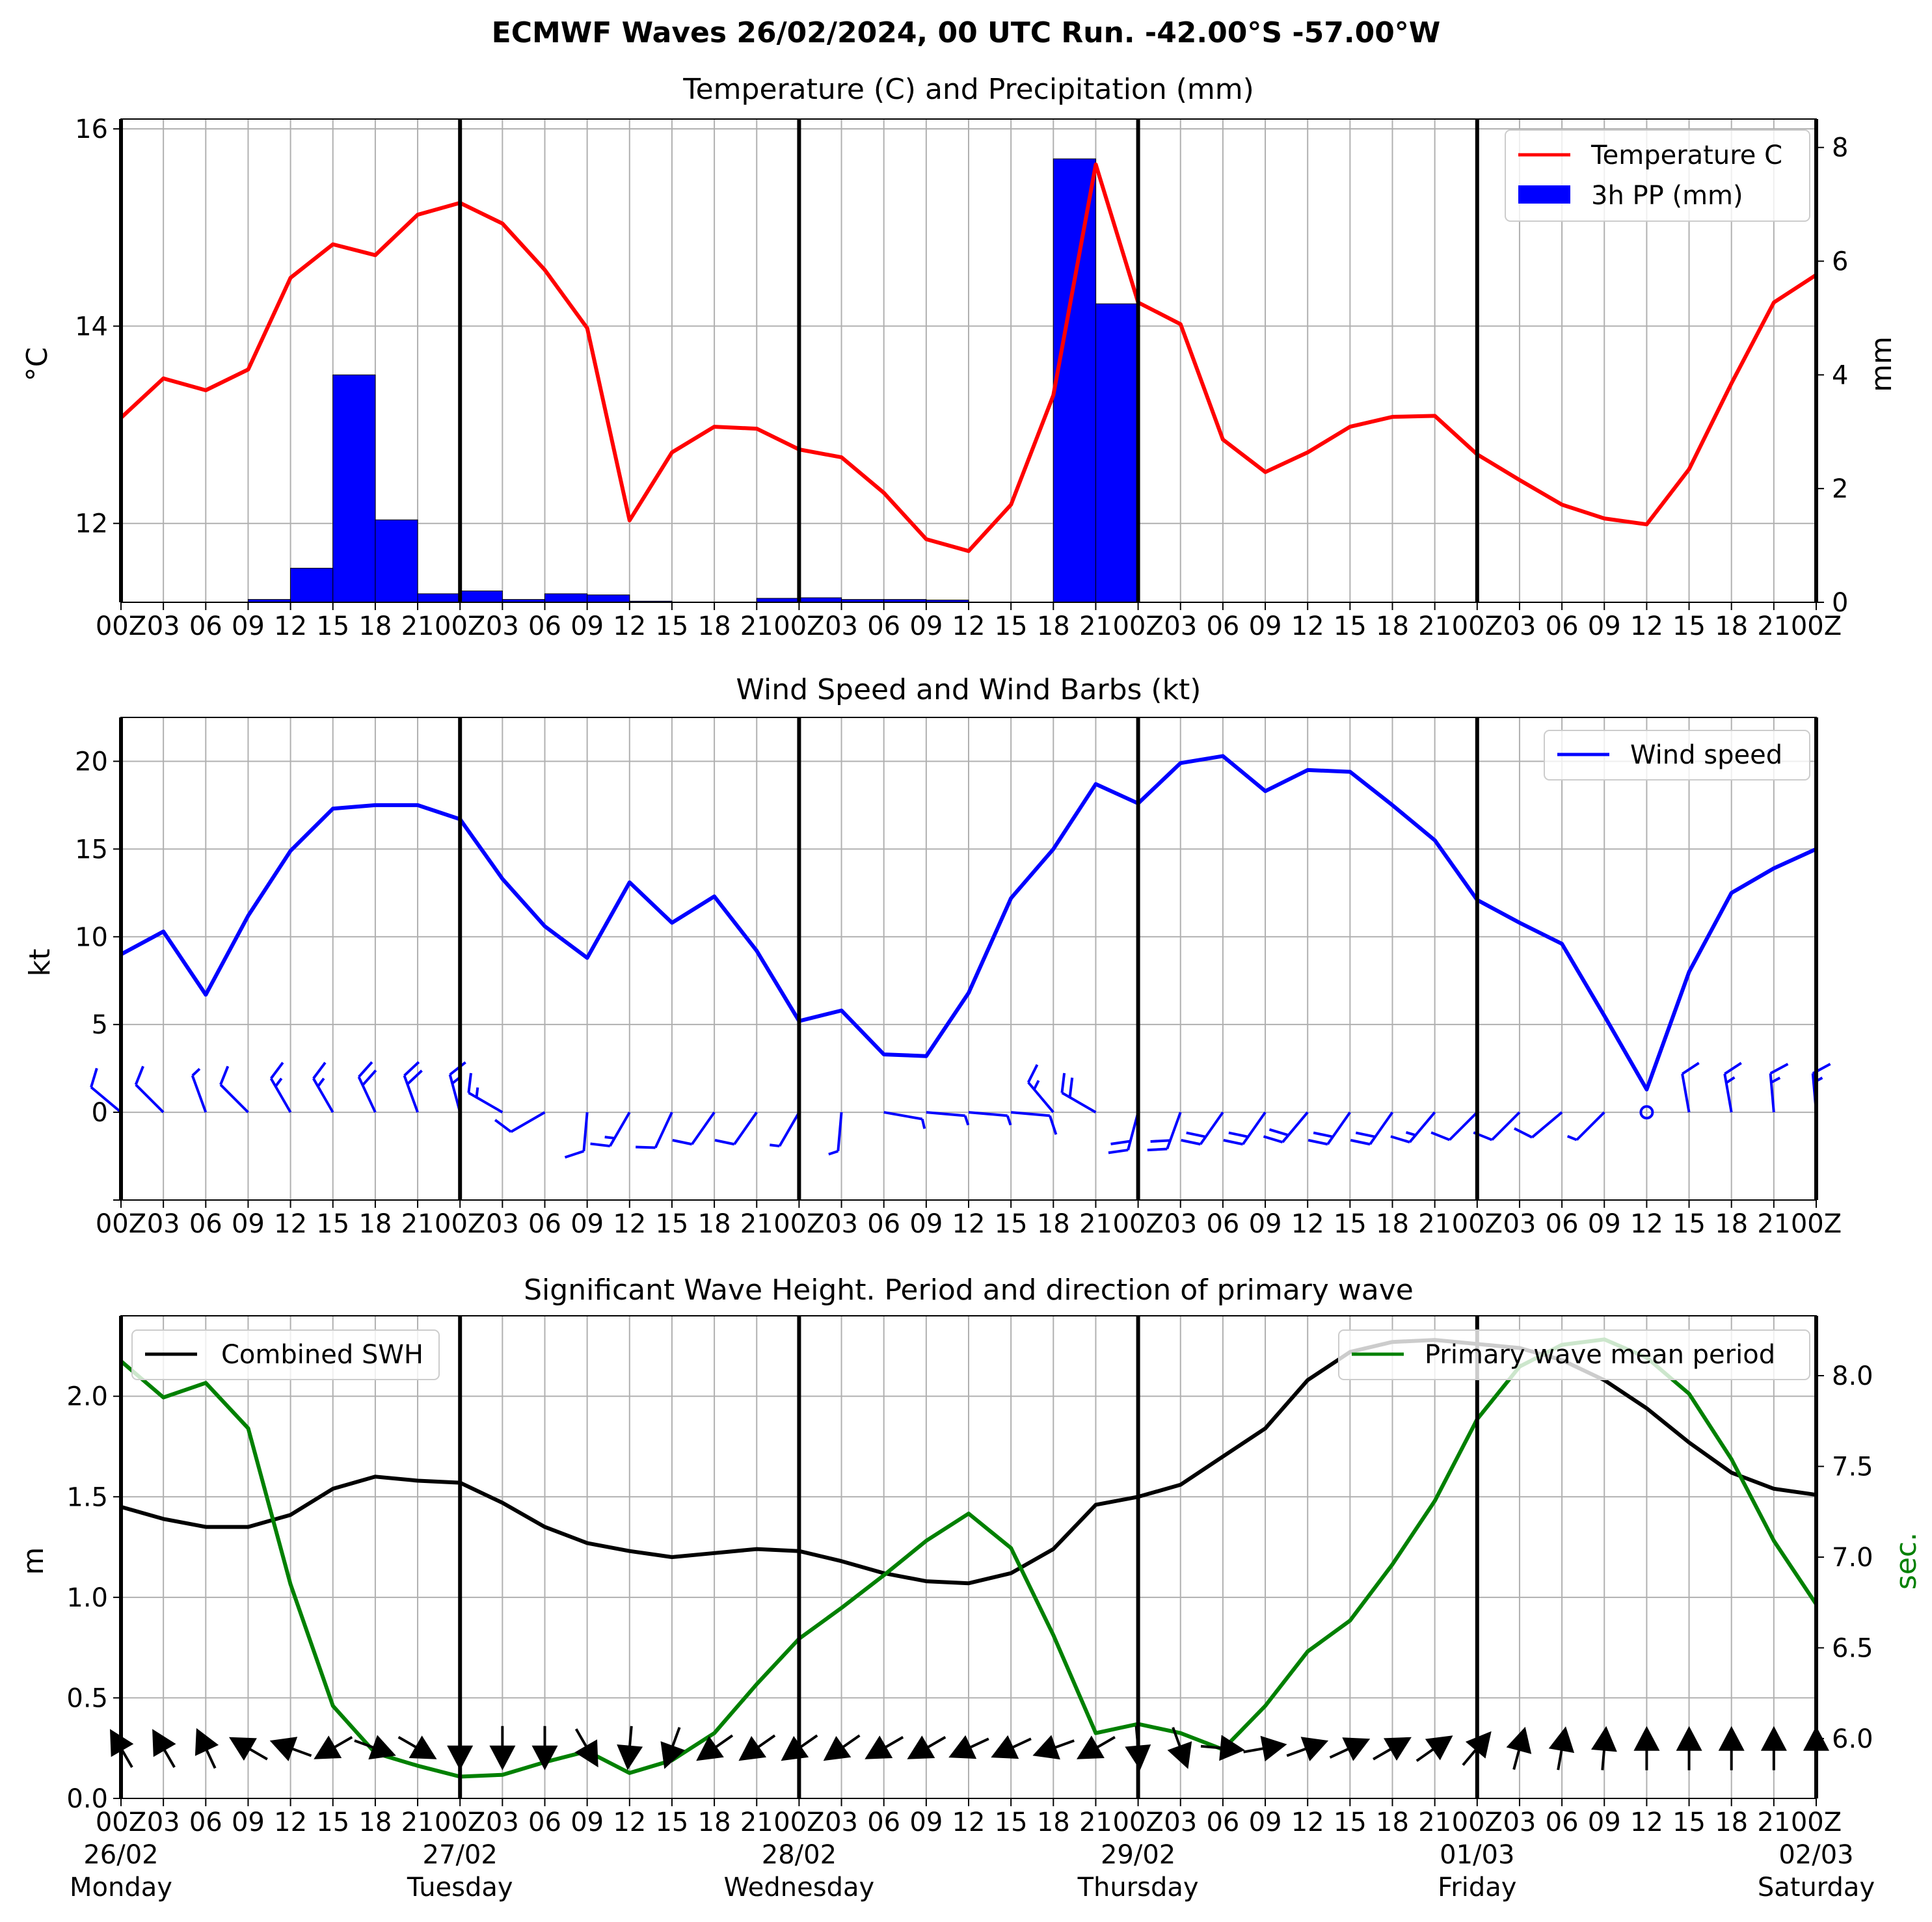 The width and height of the screenshot is (1932, 1922). What do you see at coordinates (1852, 1467) in the screenshot?
I see `y-right-tick-label: 7.5` at bounding box center [1852, 1467].